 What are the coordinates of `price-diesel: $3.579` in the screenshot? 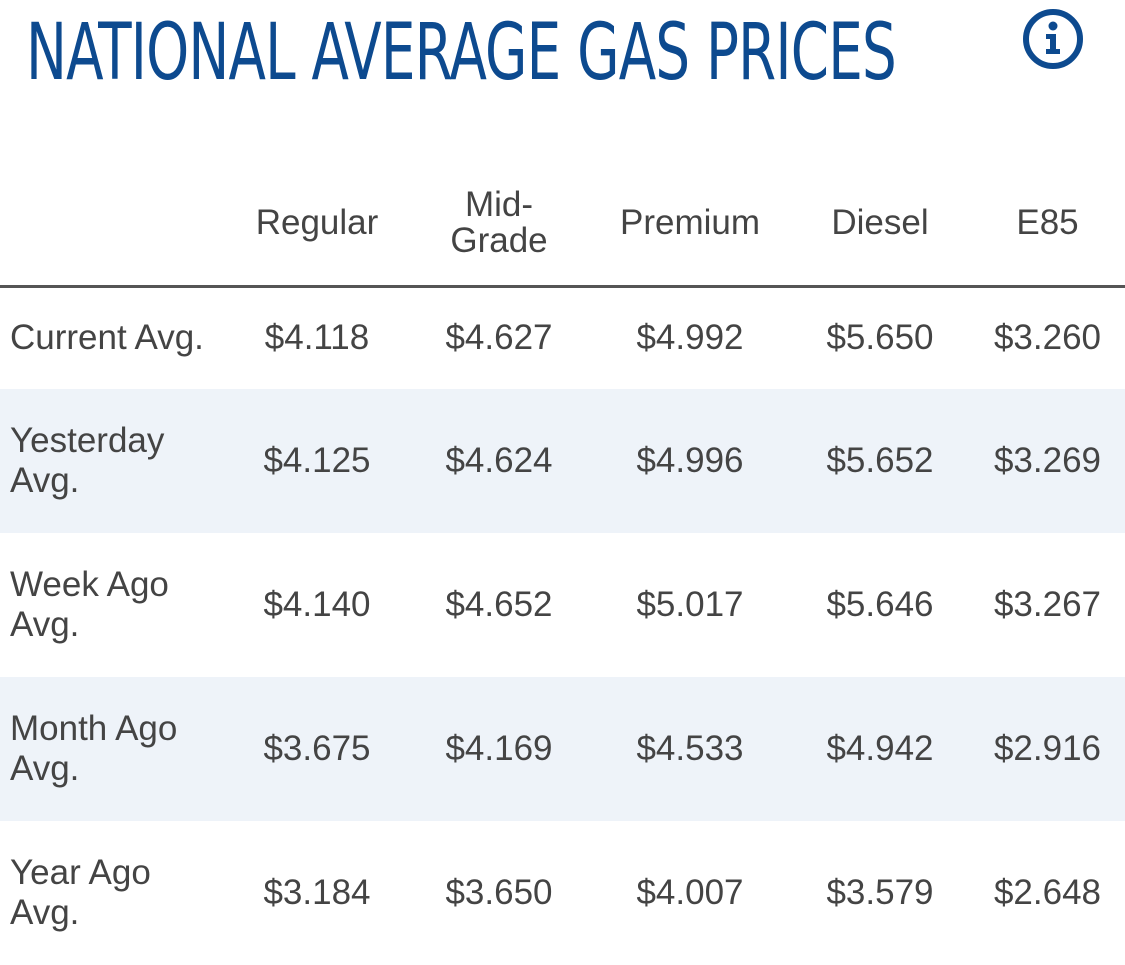 It's located at (880, 892).